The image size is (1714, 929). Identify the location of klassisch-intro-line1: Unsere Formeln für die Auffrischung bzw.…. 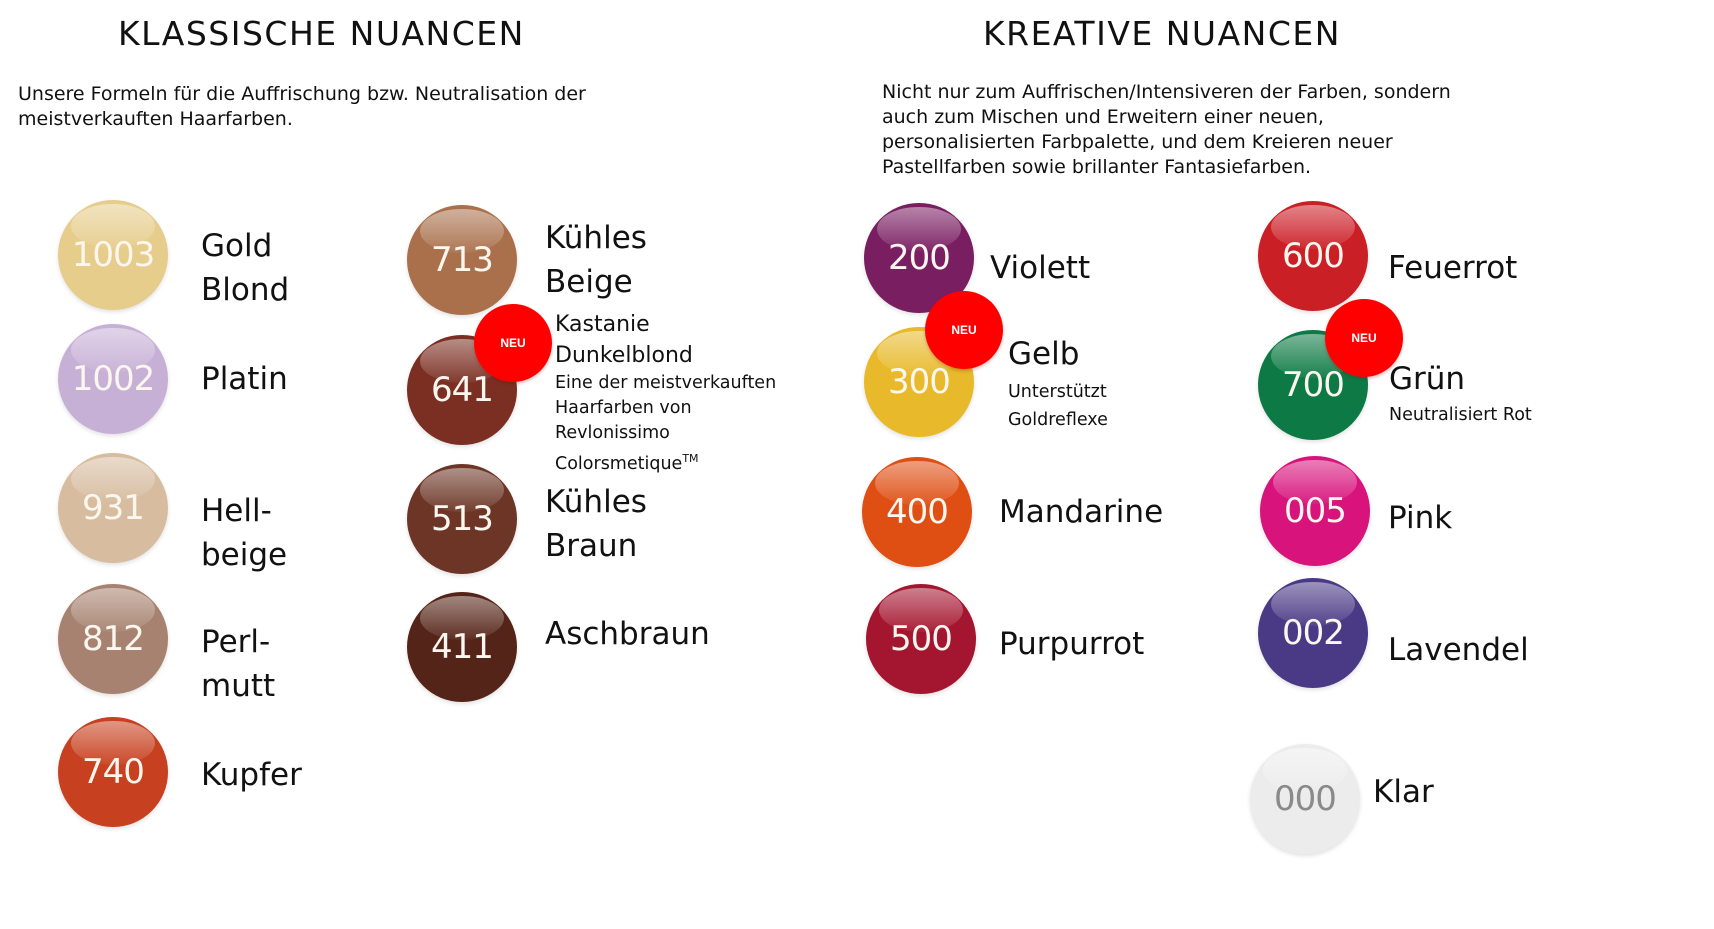
(302, 94).